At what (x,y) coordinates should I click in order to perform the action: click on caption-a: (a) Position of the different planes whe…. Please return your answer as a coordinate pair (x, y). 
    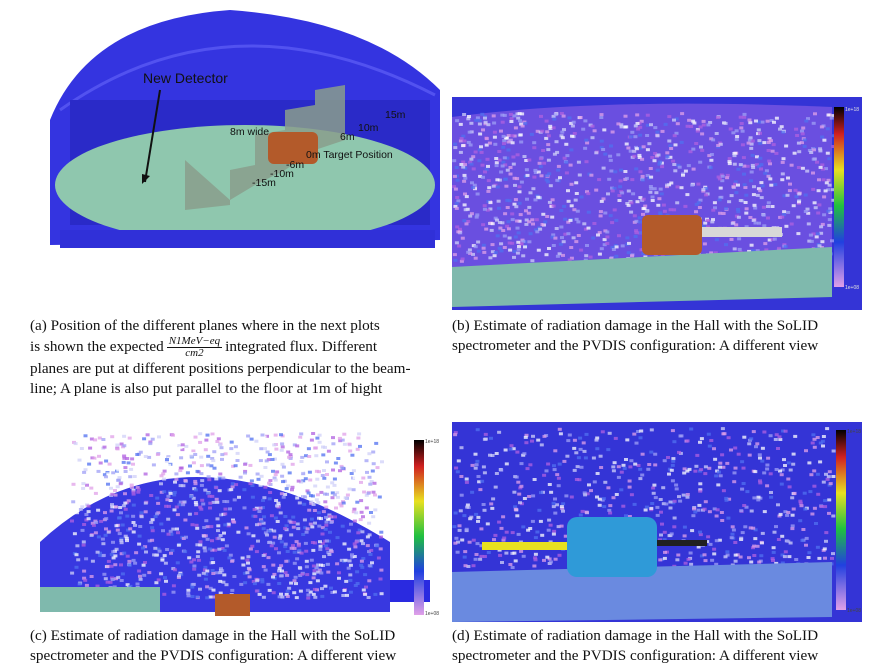
    Looking at the image, I should click on (220, 357).